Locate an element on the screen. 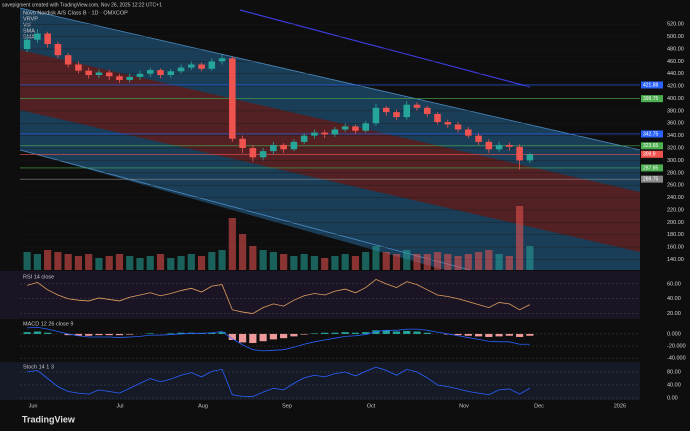 The width and height of the screenshot is (690, 431). y-tick-label: 240.00 is located at coordinates (675, 198).